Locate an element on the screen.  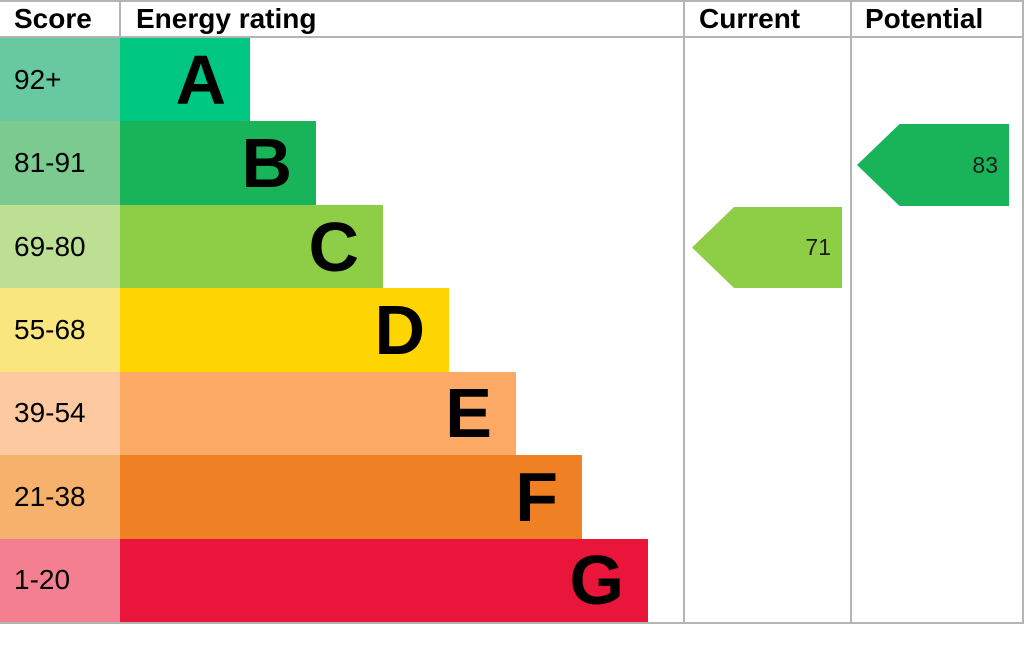
band-row-b: 81-91 B is located at coordinates (341, 163).